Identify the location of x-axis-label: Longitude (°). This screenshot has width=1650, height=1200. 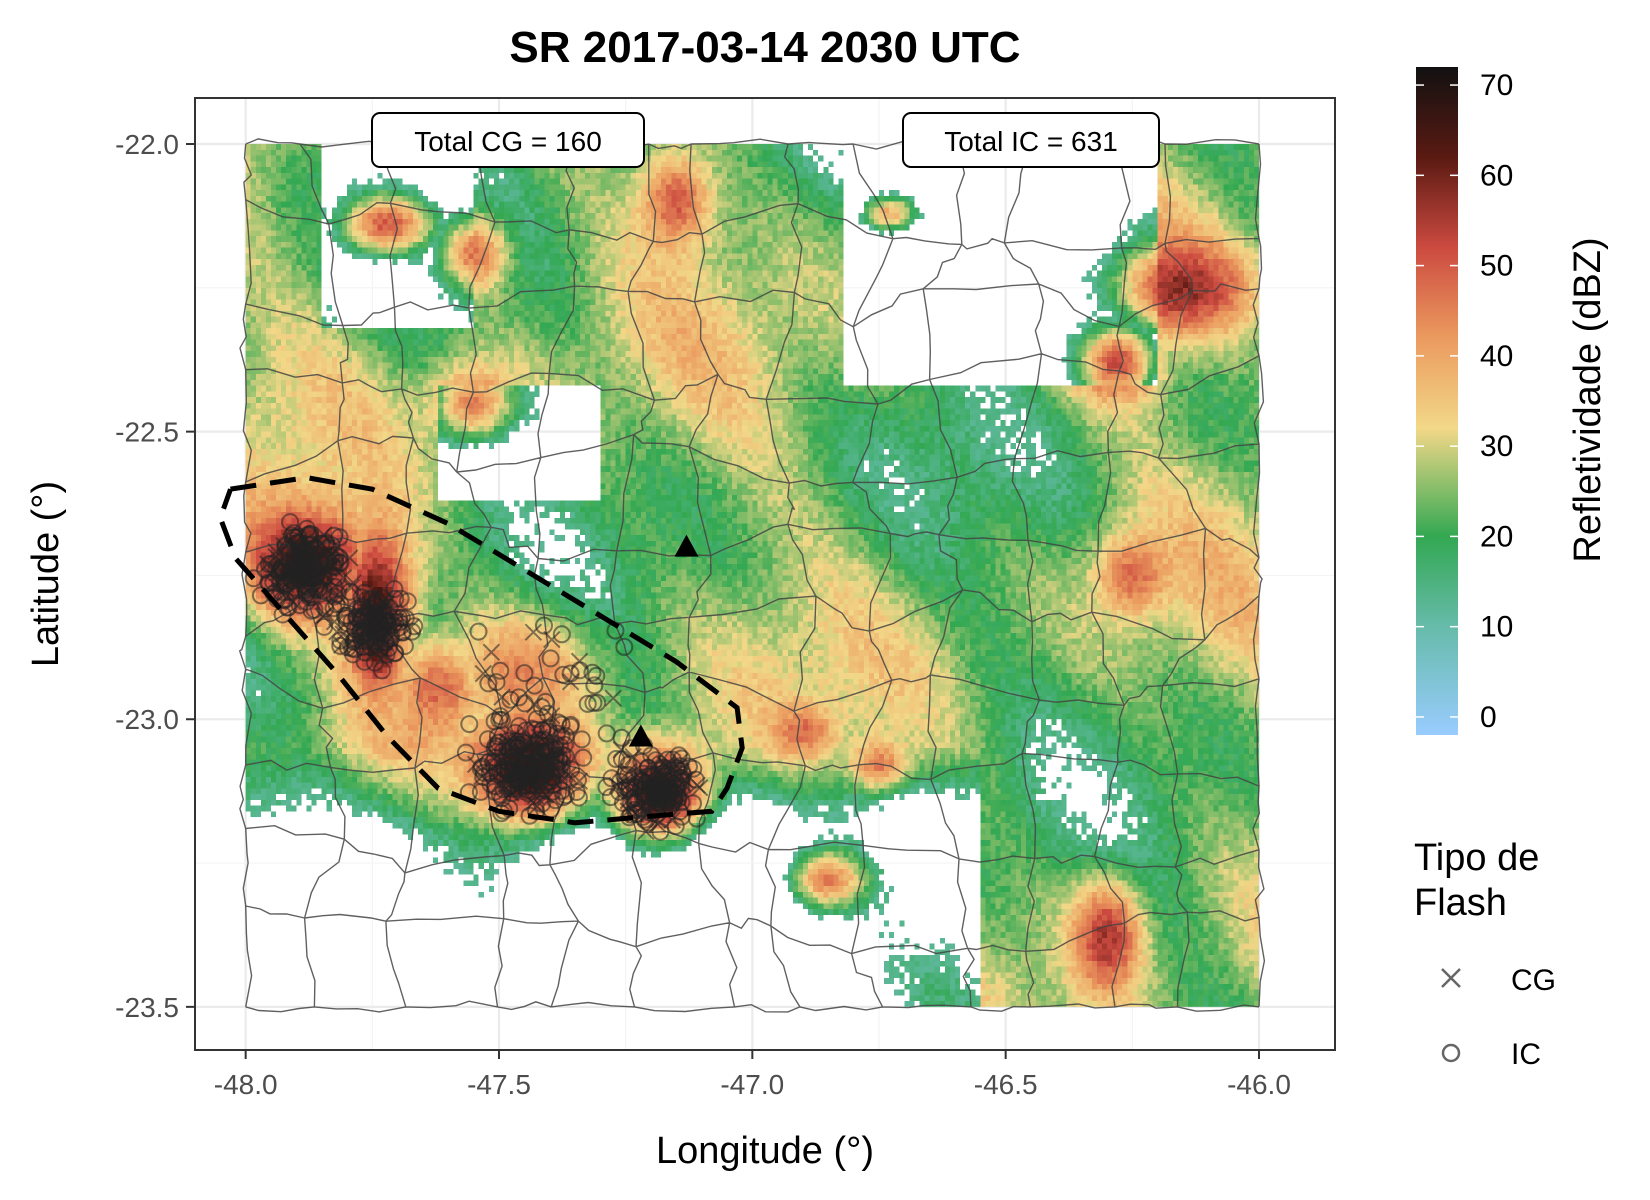
(765, 1151).